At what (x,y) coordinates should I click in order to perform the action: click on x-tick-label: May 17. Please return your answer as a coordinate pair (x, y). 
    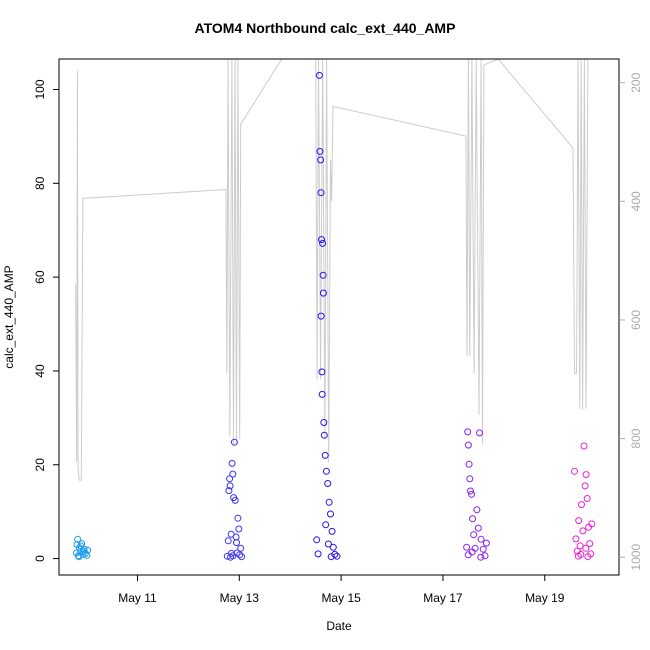
    Looking at the image, I should click on (443, 598).